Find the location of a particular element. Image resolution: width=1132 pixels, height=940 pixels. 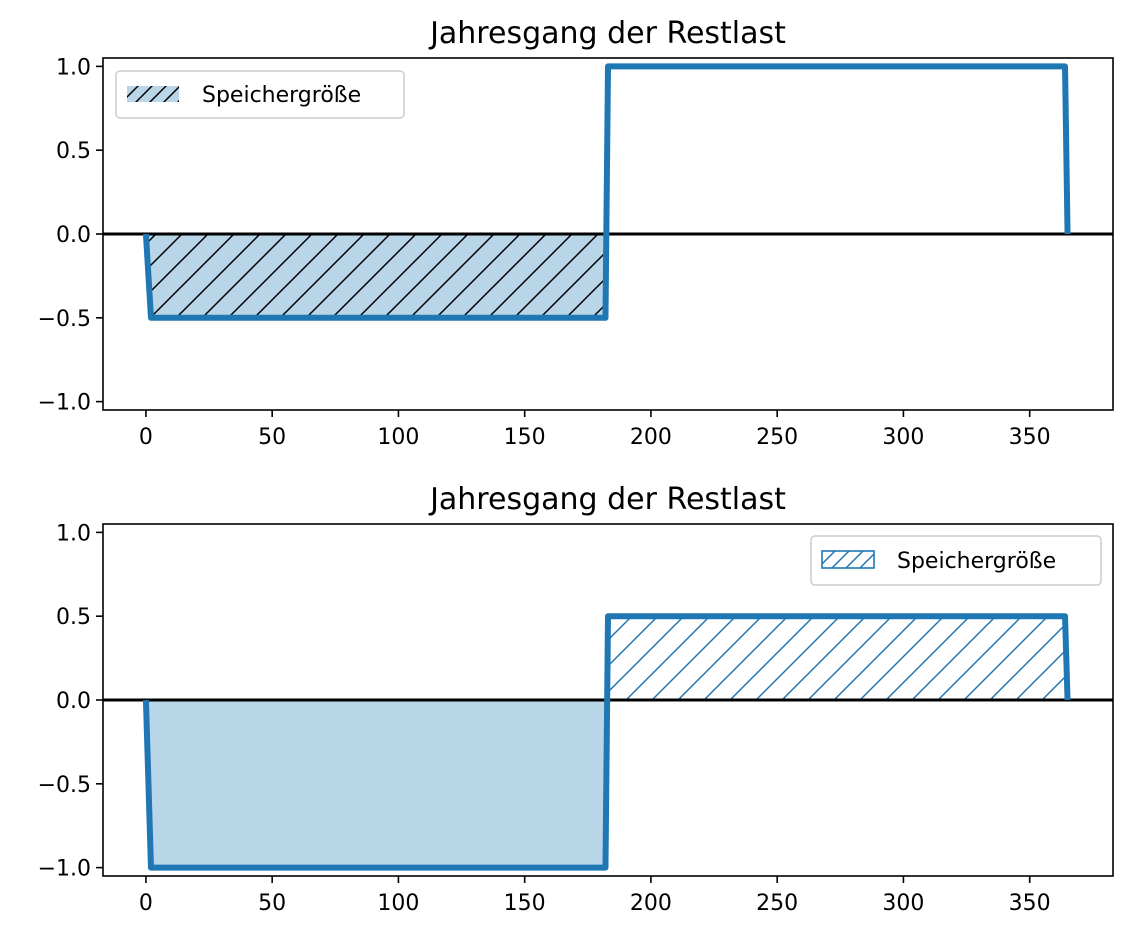

fill-area is located at coordinates (375, 784).